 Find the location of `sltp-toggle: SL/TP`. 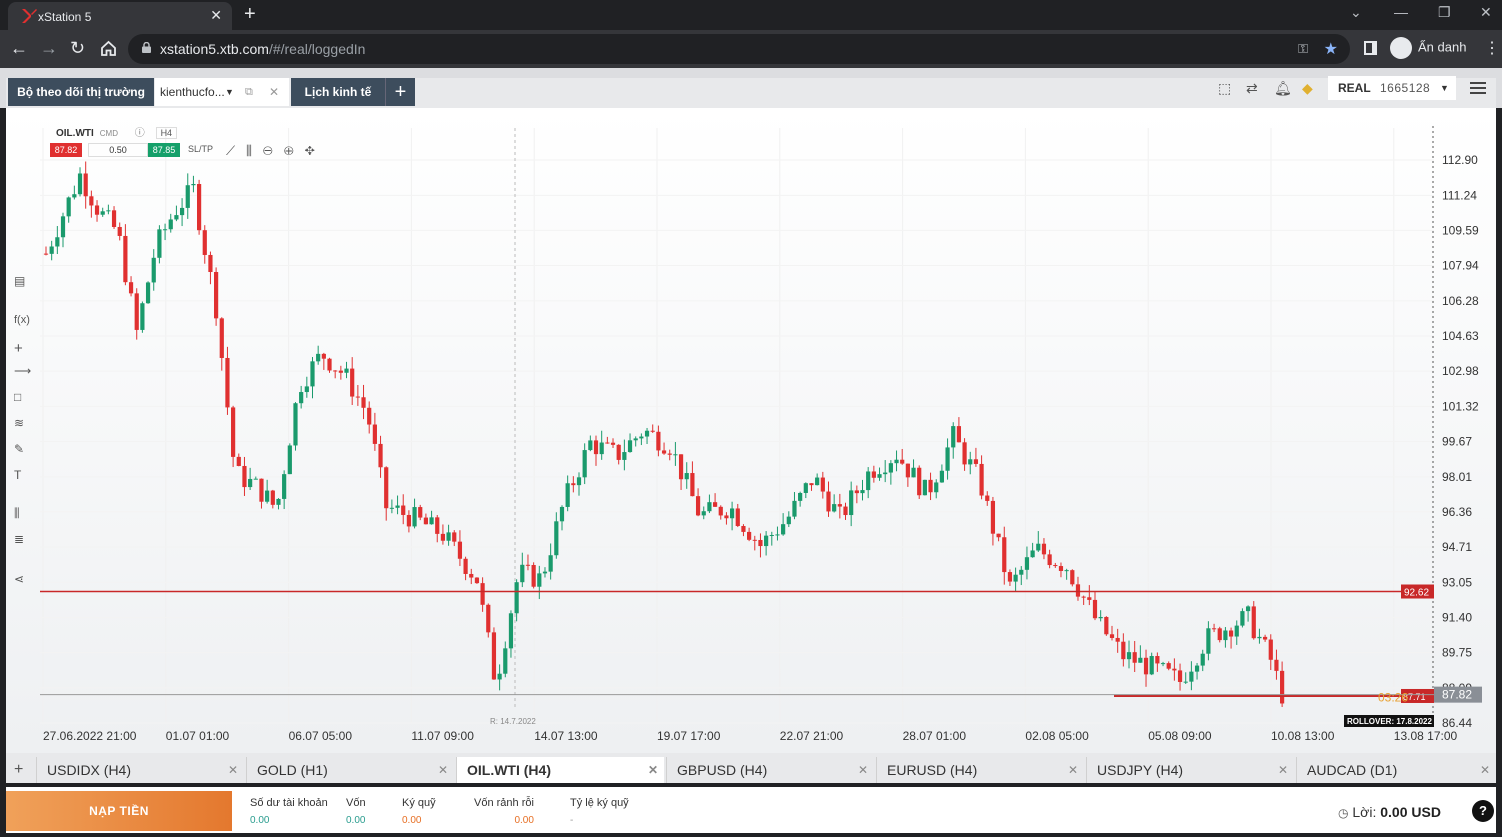

sltp-toggle: SL/TP is located at coordinates (201, 149).